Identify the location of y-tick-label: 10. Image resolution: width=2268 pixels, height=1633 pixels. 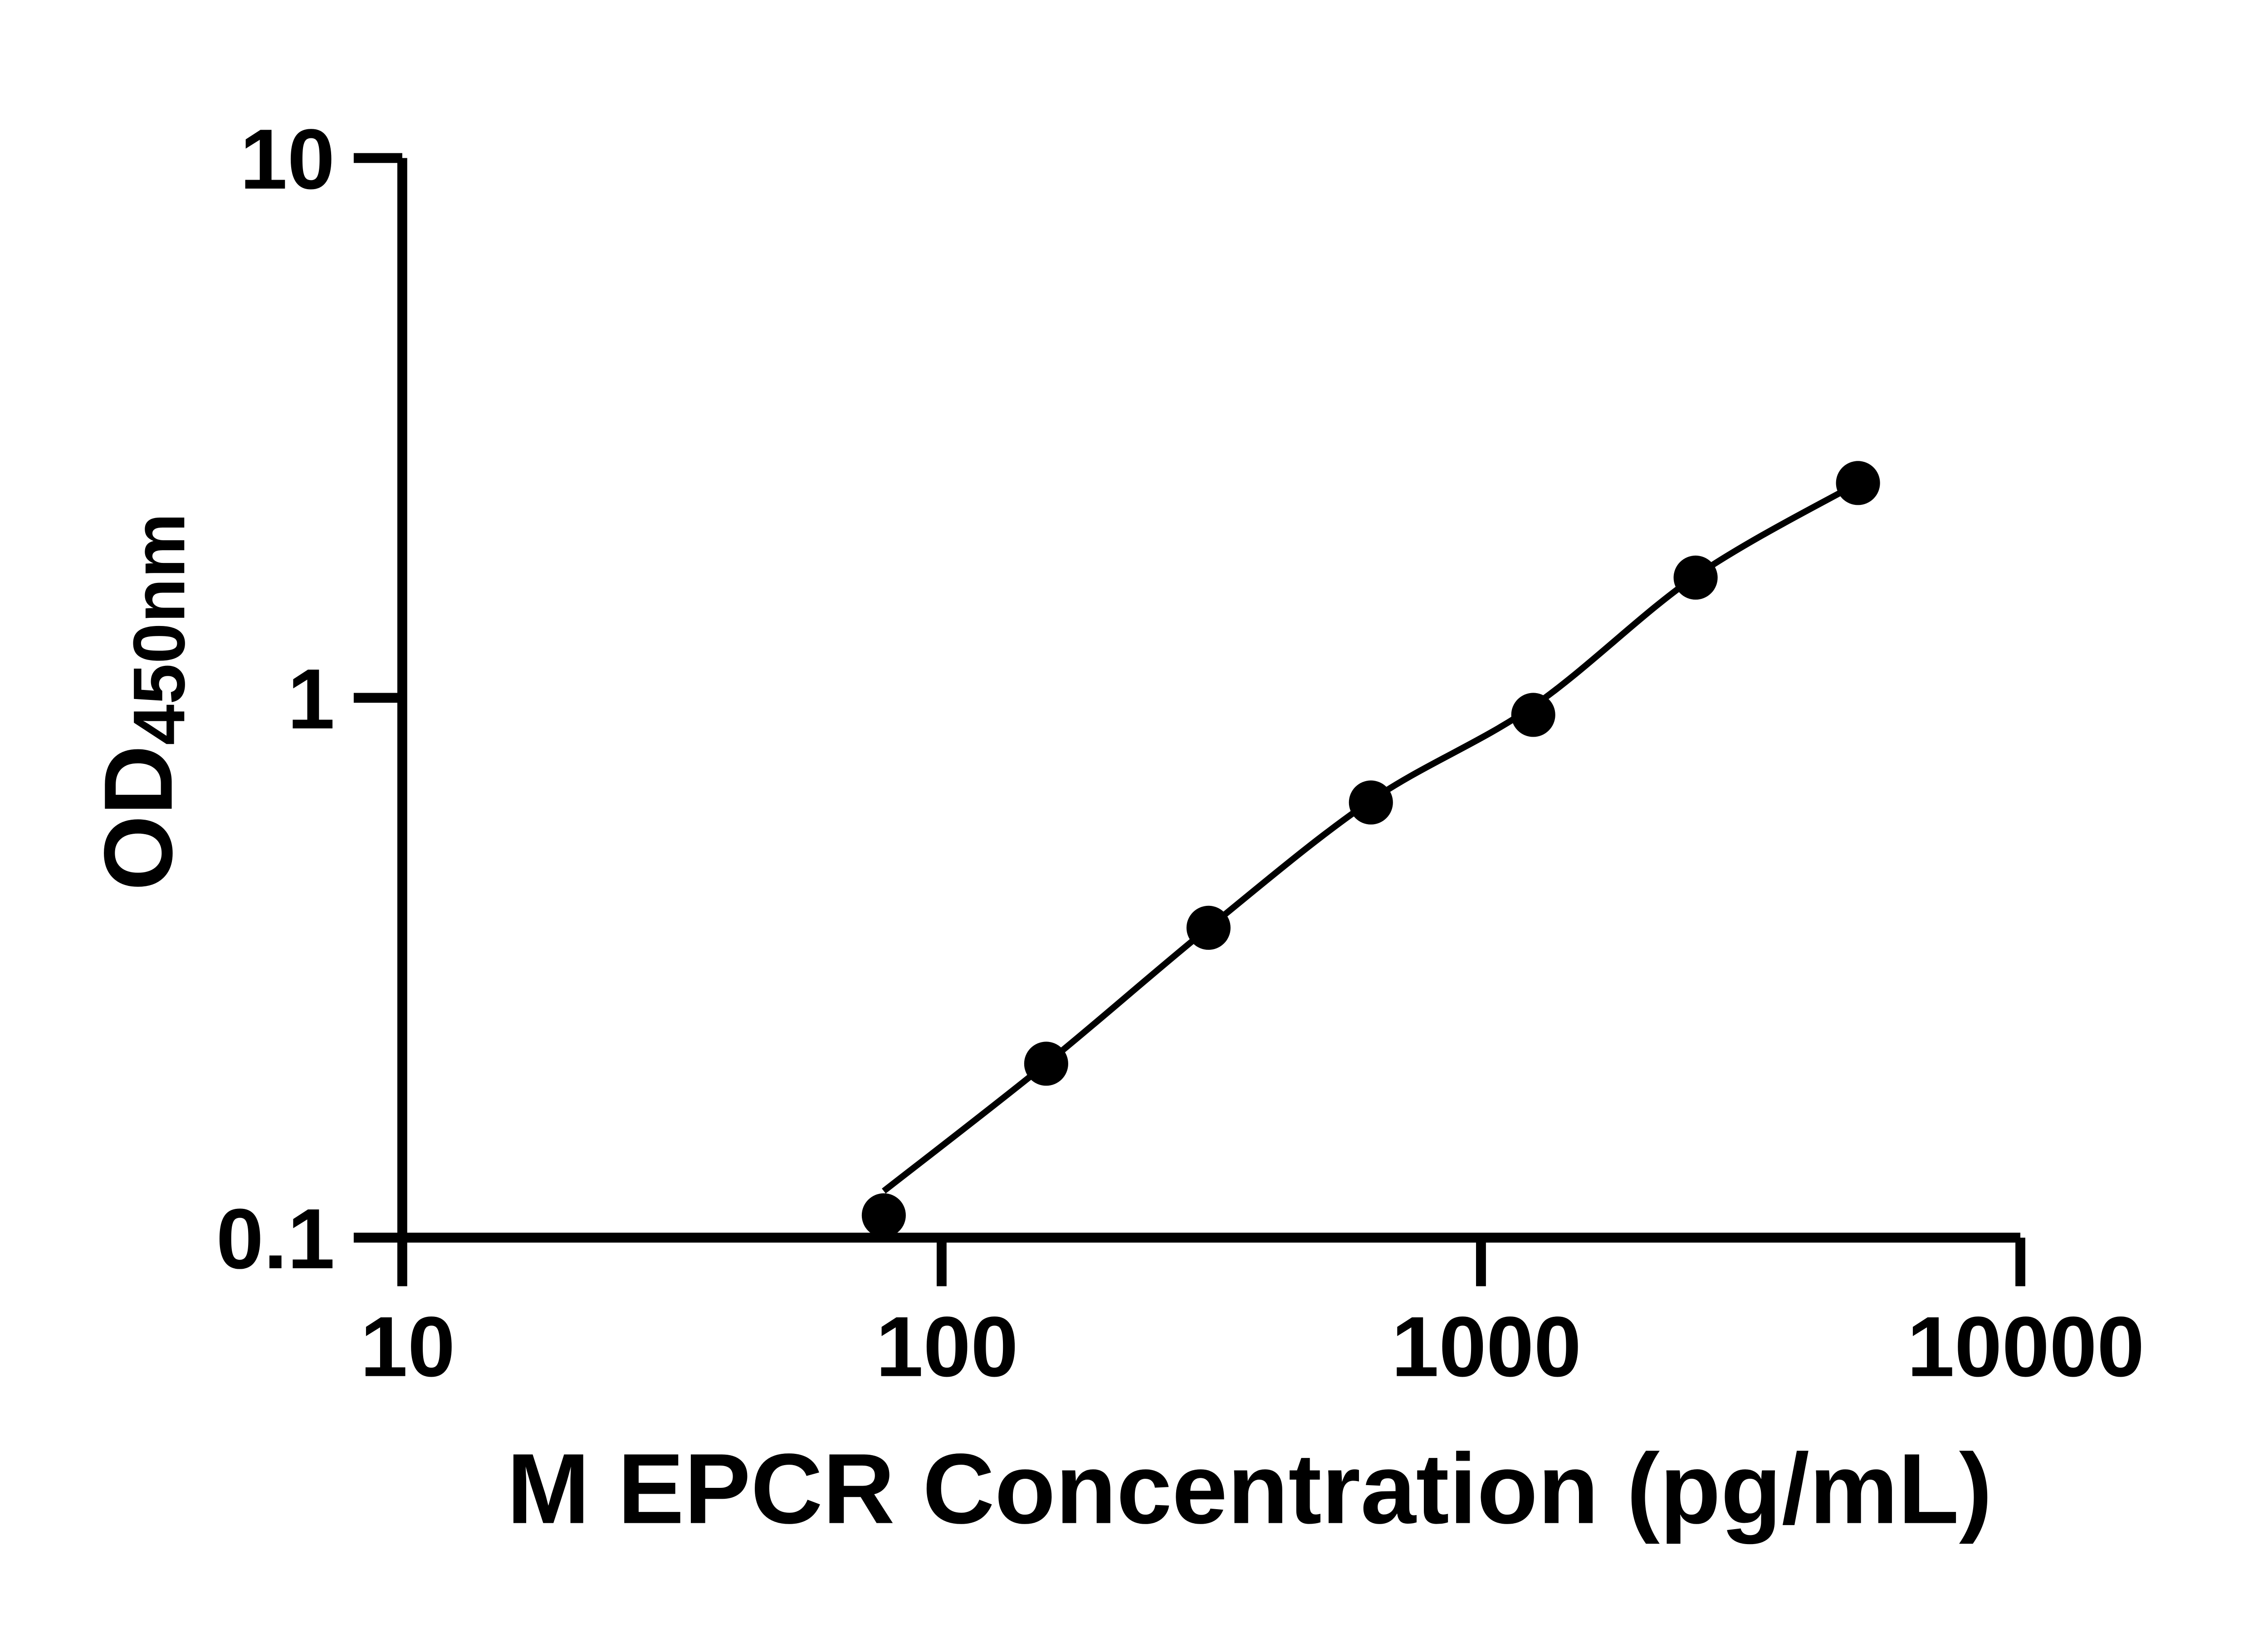
(288, 159).